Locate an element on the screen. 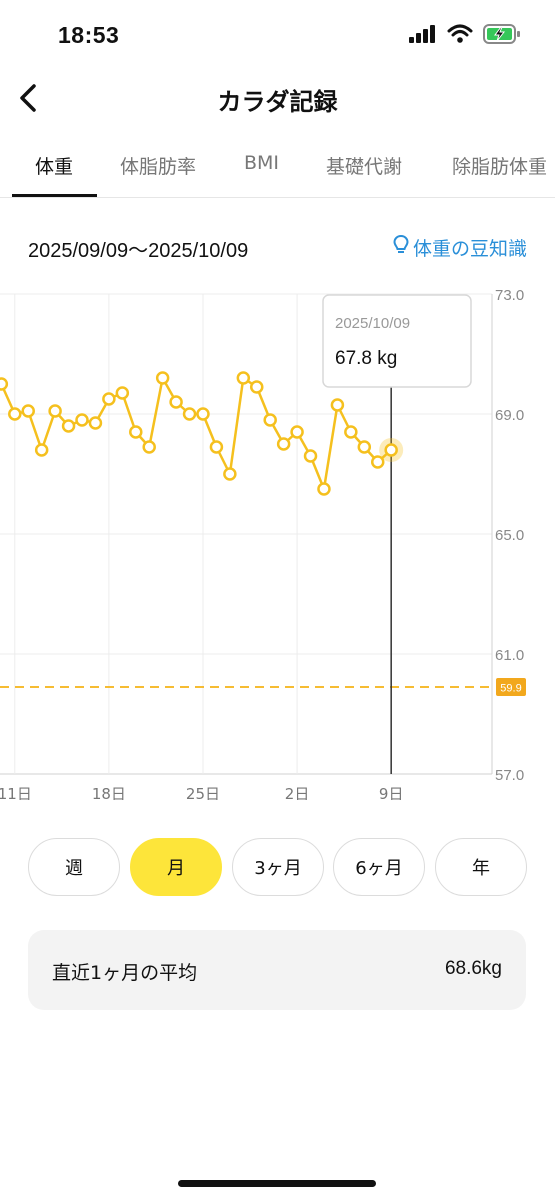  x-tick-label: 2日 is located at coordinates (297, 792).